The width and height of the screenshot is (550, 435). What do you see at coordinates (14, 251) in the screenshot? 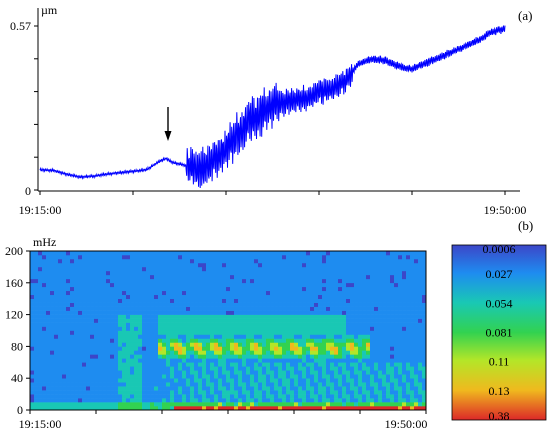
I see `panel-b-ytick-label: 200` at bounding box center [14, 251].